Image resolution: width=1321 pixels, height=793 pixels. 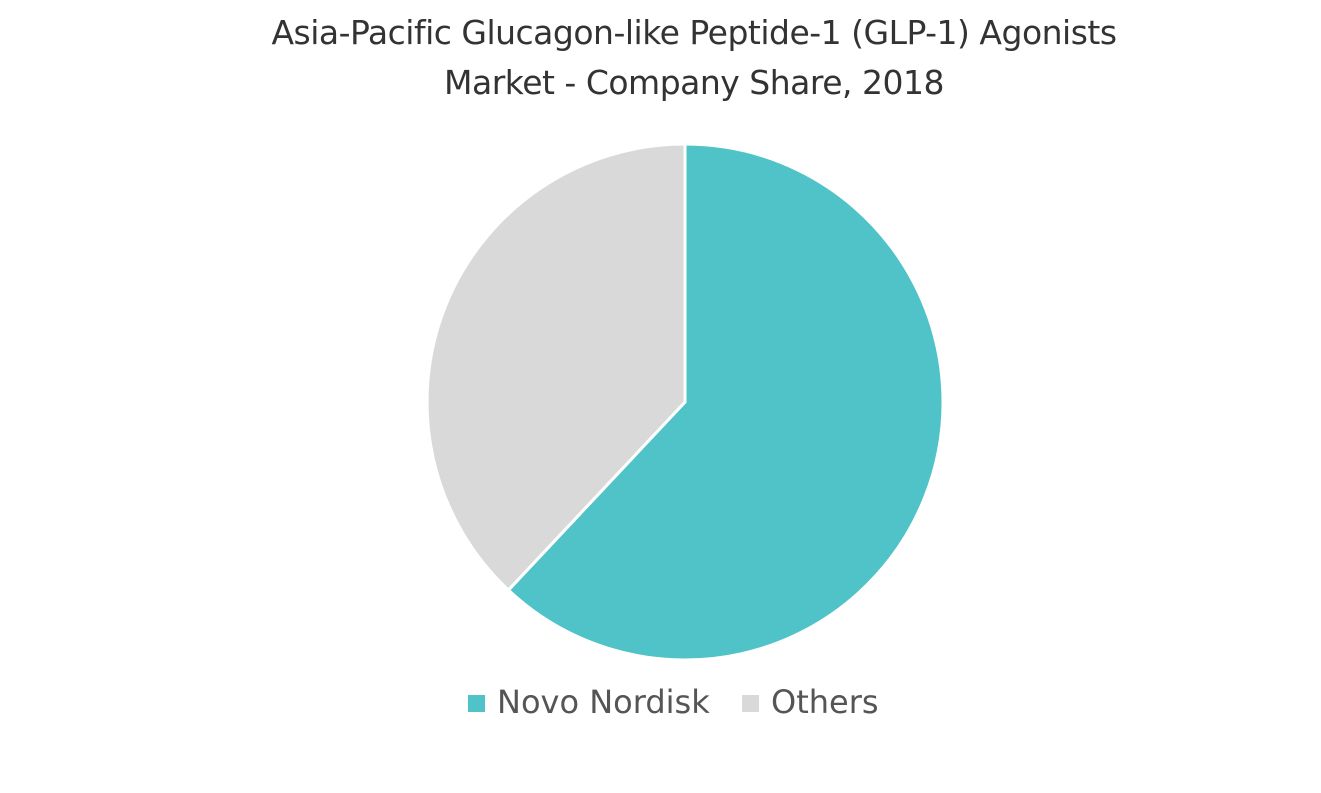 I want to click on pie-slice, so click(x=556, y=367).